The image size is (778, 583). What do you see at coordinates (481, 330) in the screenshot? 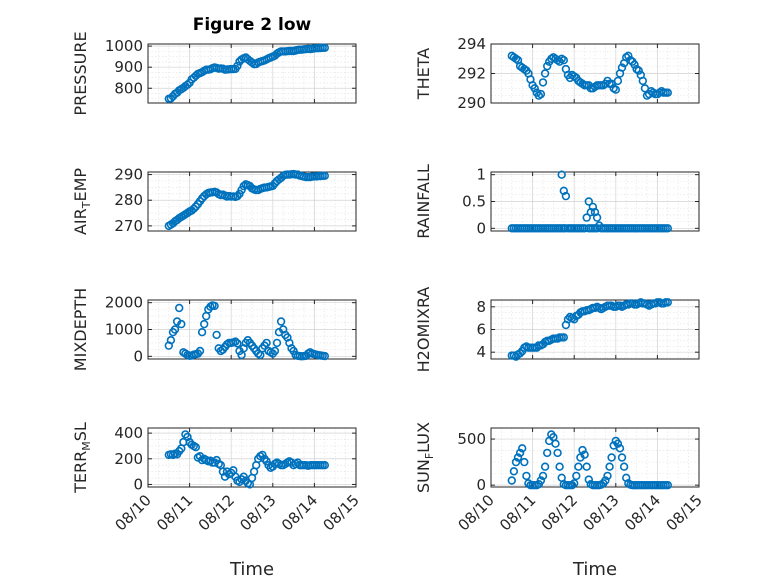
I see `y-tick-label: 6` at bounding box center [481, 330].